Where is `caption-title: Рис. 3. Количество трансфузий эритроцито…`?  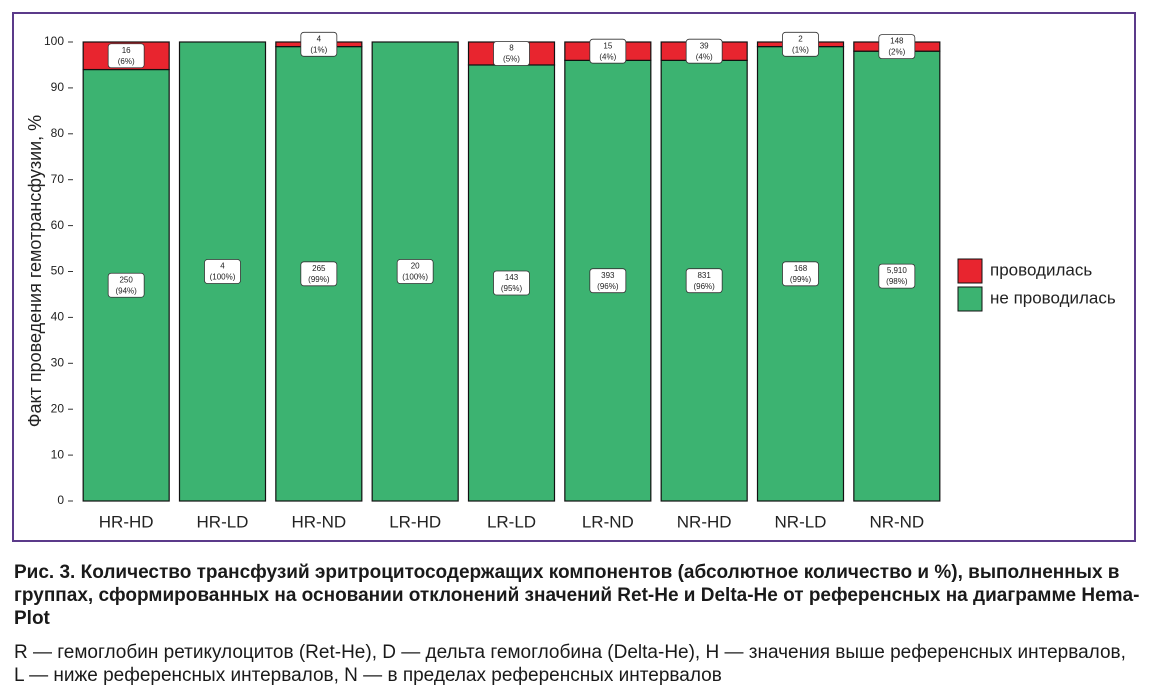 caption-title: Рис. 3. Количество трансфузий эритроцито… is located at coordinates (577, 595).